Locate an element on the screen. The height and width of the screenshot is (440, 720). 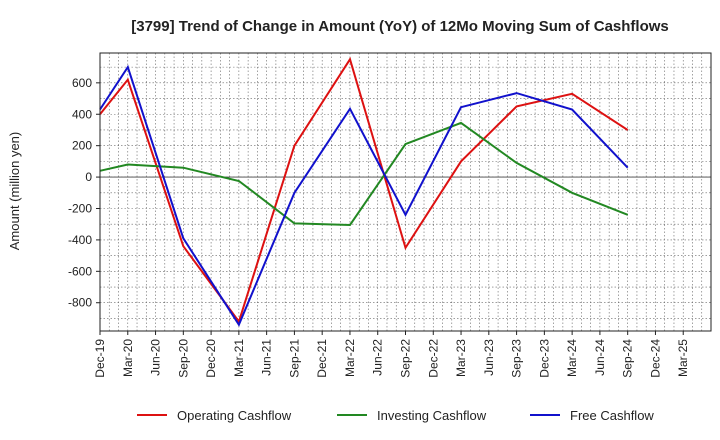
x-tick-label: Sep-21 is located at coordinates (294, 358).